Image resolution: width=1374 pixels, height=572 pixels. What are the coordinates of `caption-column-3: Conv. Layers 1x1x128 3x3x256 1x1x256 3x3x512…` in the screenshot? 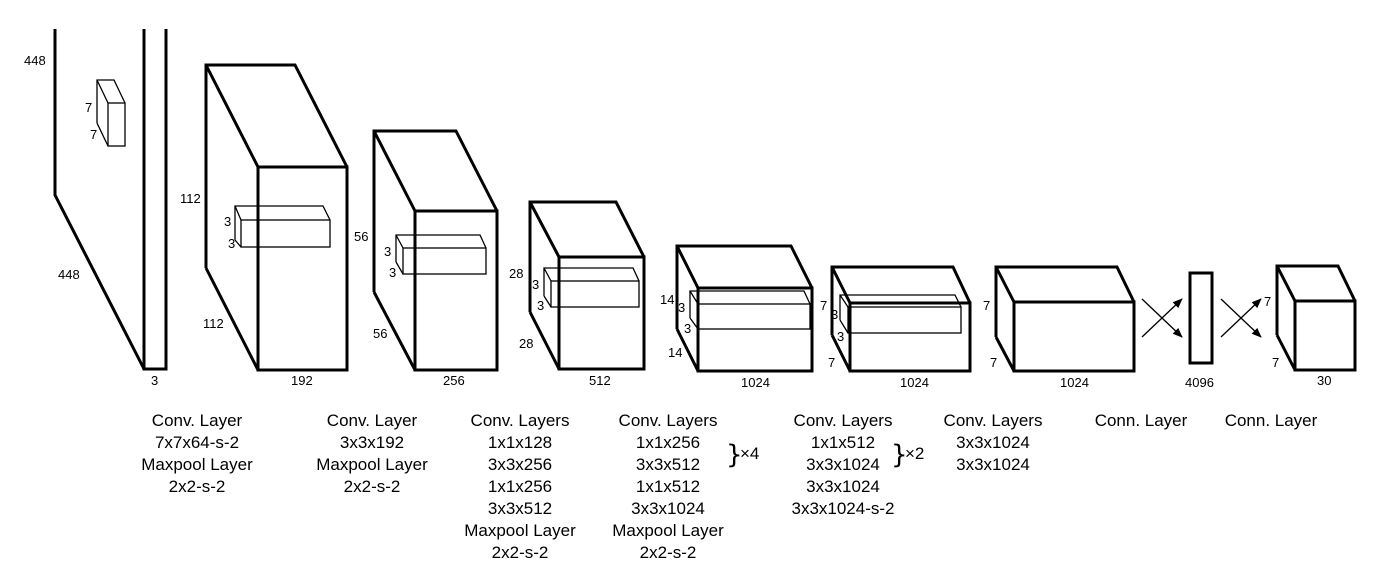 It's located at (520, 486).